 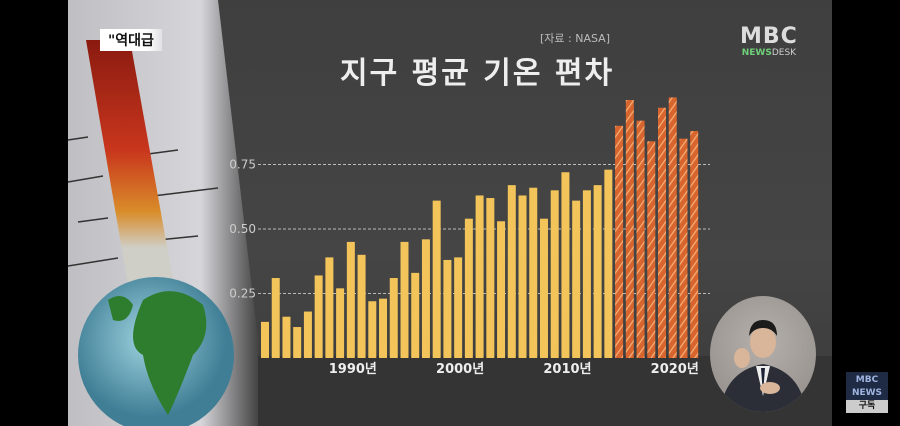 What do you see at coordinates (651, 249) in the screenshot?
I see `bar-2018` at bounding box center [651, 249].